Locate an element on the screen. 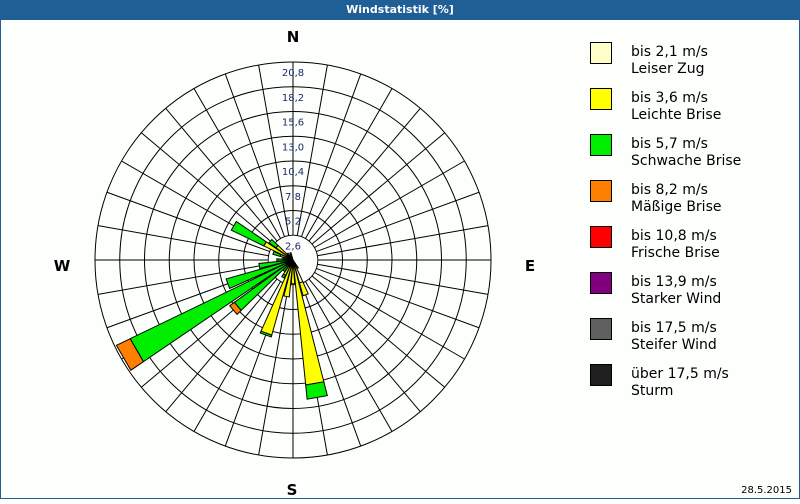  compass-w: W is located at coordinates (62, 266).